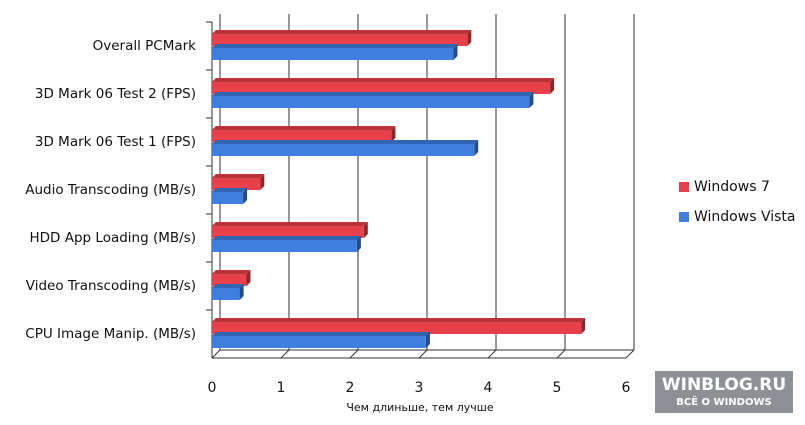  I want to click on x-tick-label: 4, so click(488, 388).